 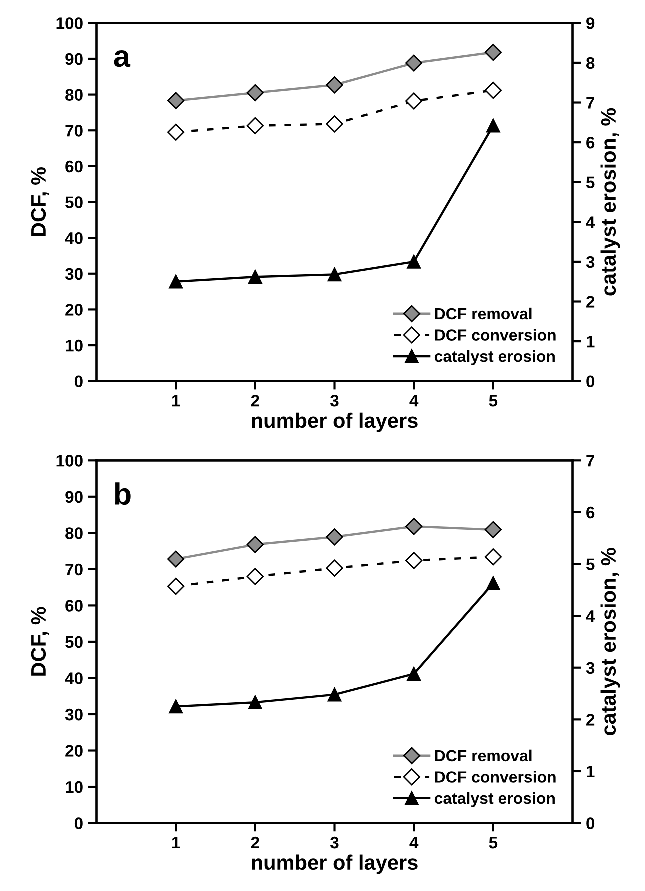 I want to click on annotation: b, so click(x=123, y=494).